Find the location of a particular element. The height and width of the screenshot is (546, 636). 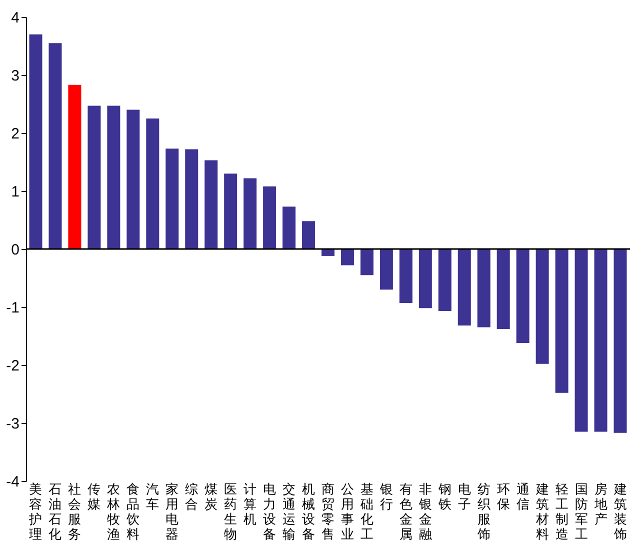

x-tick-label: 非银金融 is located at coordinates (425, 512).